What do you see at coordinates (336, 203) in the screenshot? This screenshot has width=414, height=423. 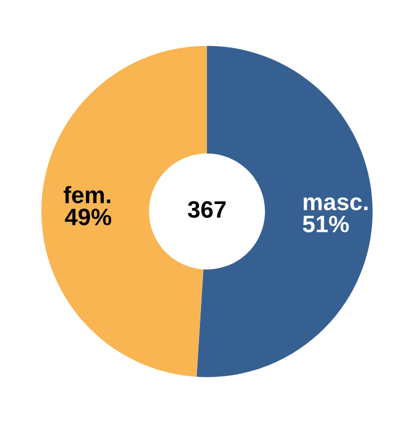 I see `slice-label: masc.` at bounding box center [336, 203].